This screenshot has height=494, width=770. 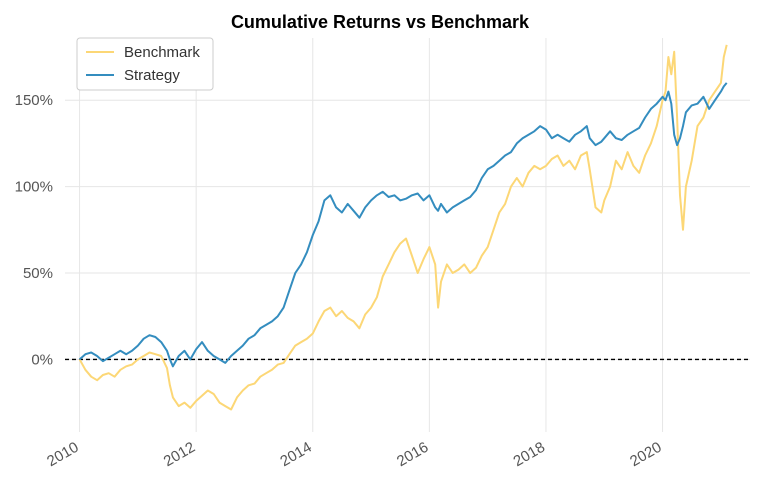 What do you see at coordinates (380, 22) in the screenshot?
I see `chart-title: Cumulative Returns vs Benchmark` at bounding box center [380, 22].